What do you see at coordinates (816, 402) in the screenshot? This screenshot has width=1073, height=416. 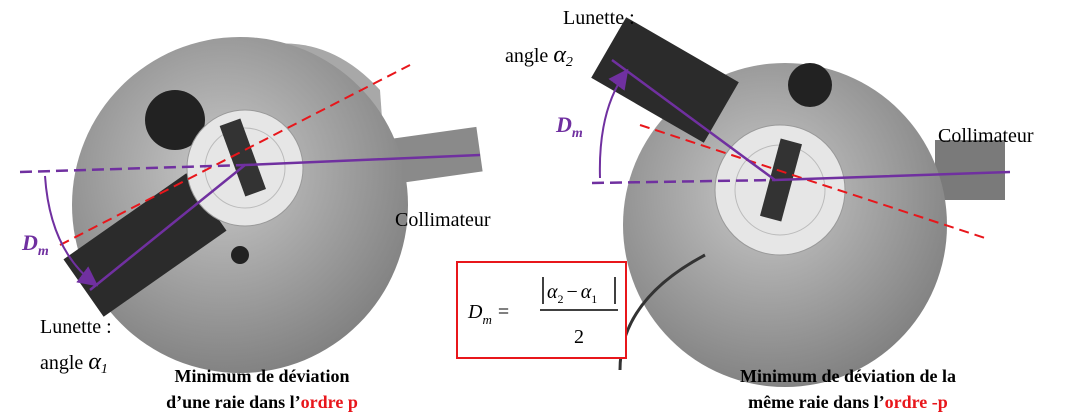 I see `text-part: même raie dans l’` at bounding box center [816, 402].